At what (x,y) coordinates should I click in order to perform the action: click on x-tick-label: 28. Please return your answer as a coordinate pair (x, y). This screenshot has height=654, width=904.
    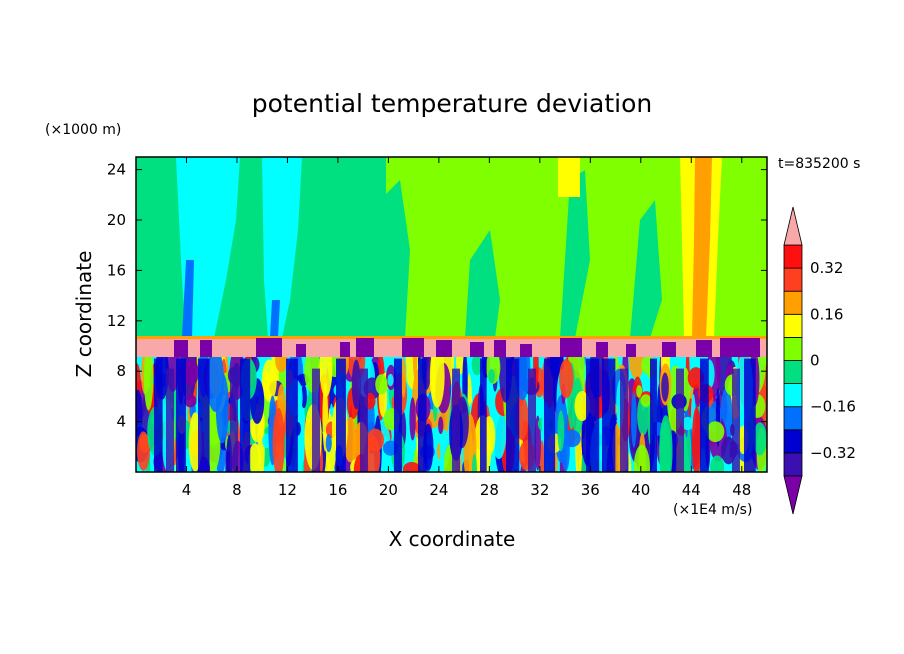
    Looking at the image, I should click on (489, 490).